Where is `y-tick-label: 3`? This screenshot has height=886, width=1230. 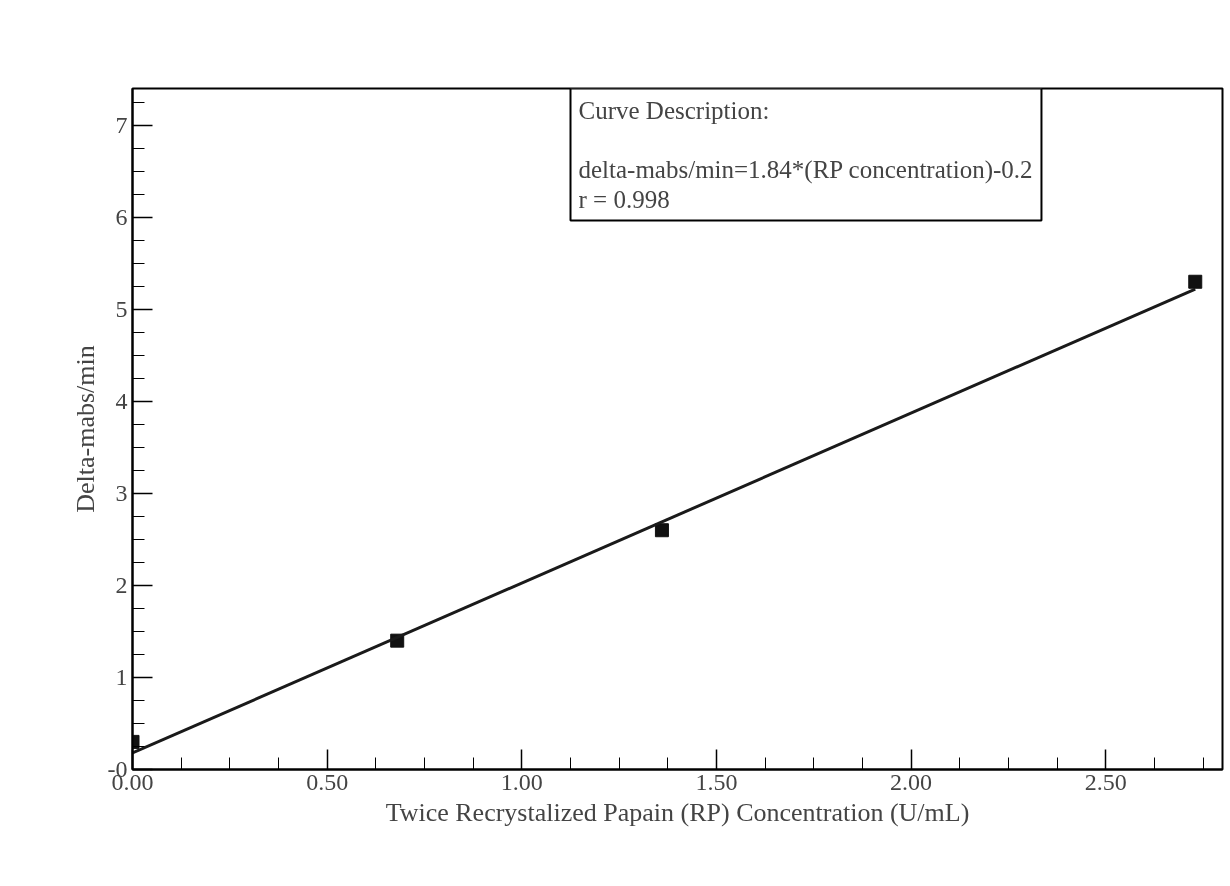
y-tick-label: 3 is located at coordinates (121, 492).